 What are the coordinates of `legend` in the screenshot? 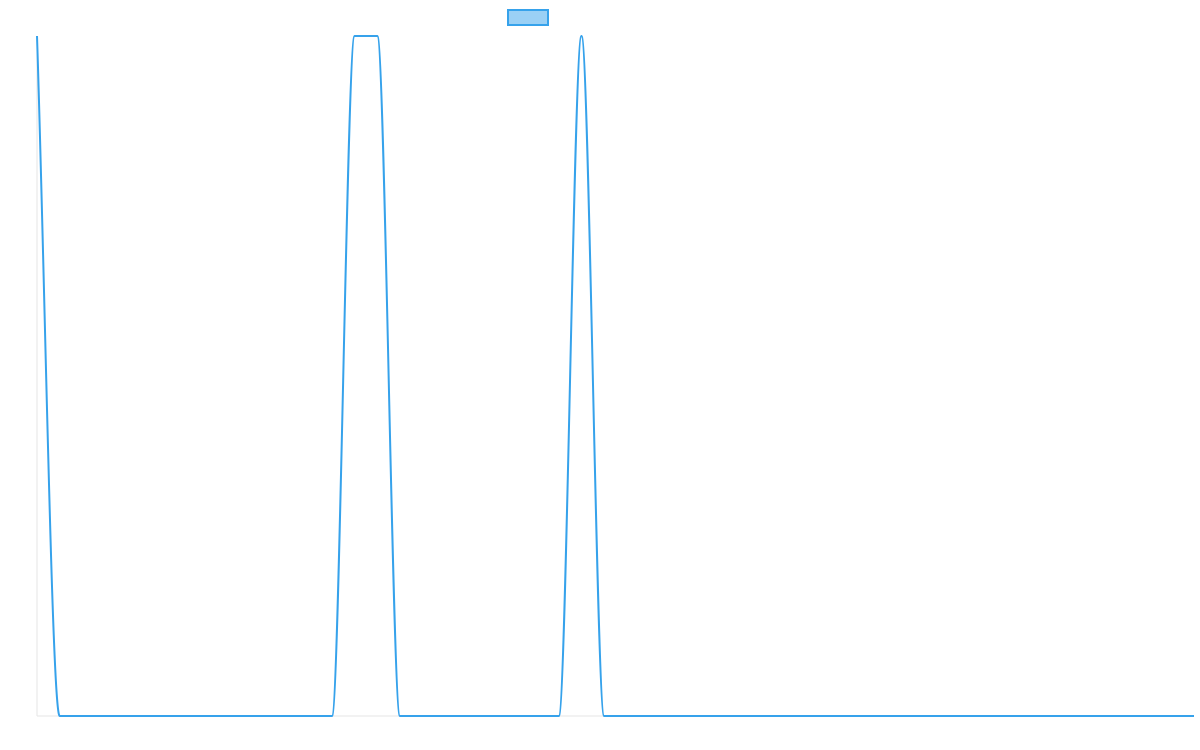 It's located at (528, 17).